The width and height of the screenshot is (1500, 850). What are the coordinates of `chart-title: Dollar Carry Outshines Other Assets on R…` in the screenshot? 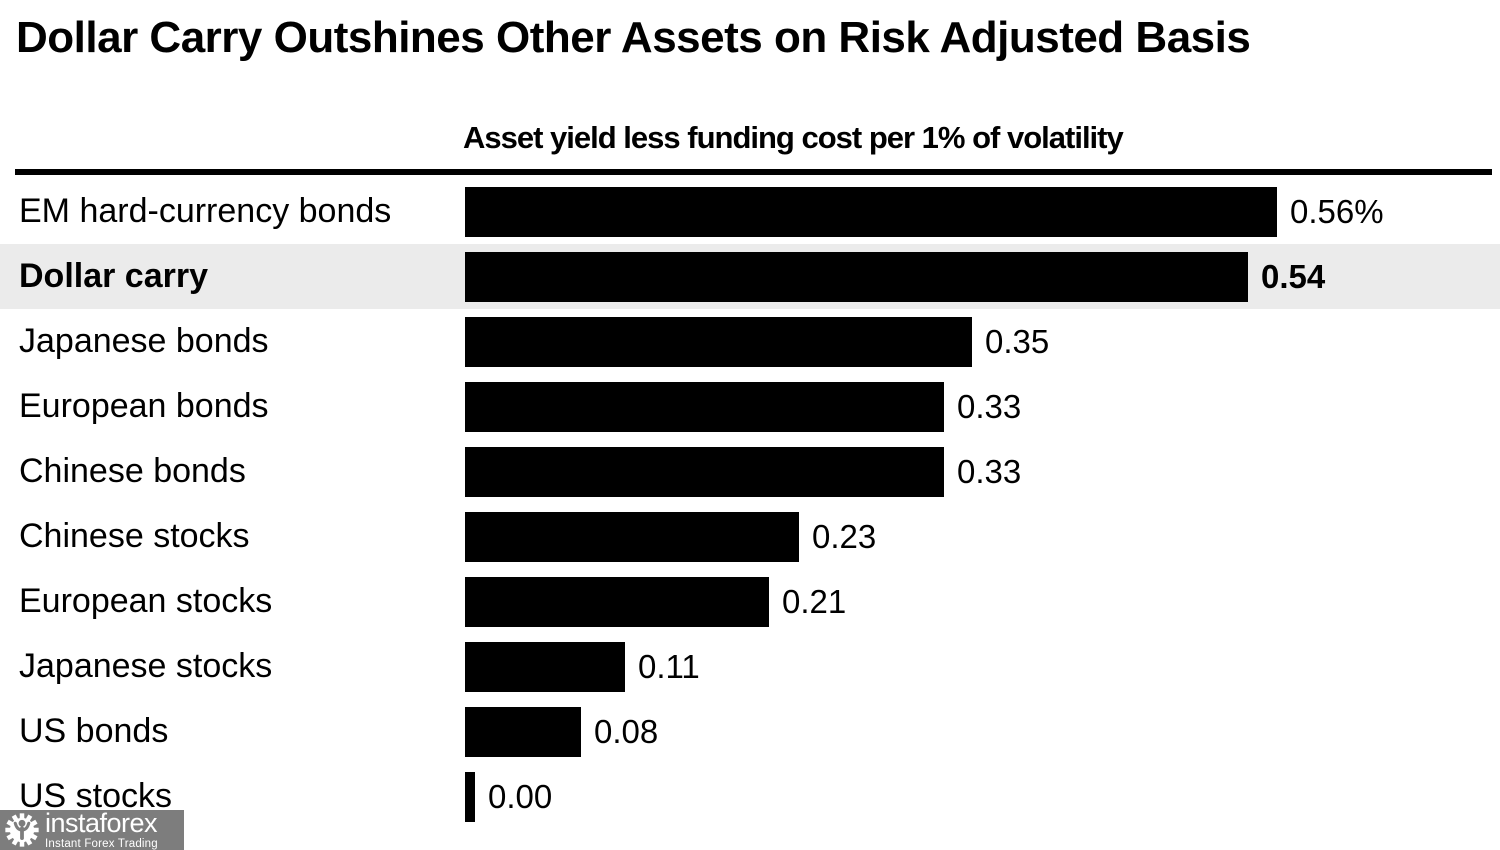 It's located at (633, 37).